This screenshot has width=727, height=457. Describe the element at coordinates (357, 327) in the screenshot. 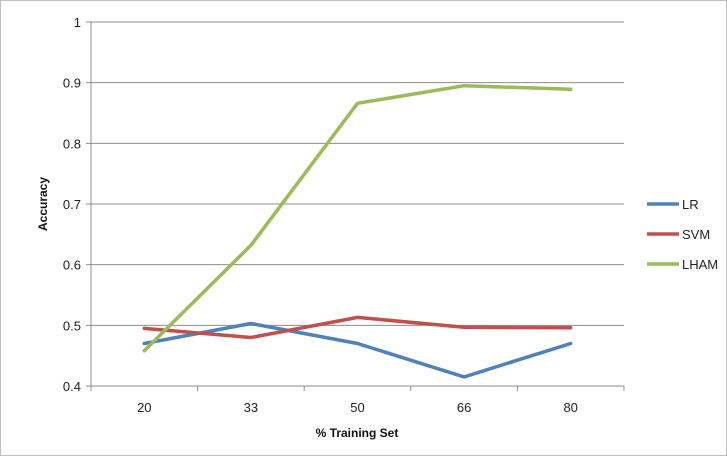

I see `series-line-svm` at that location.